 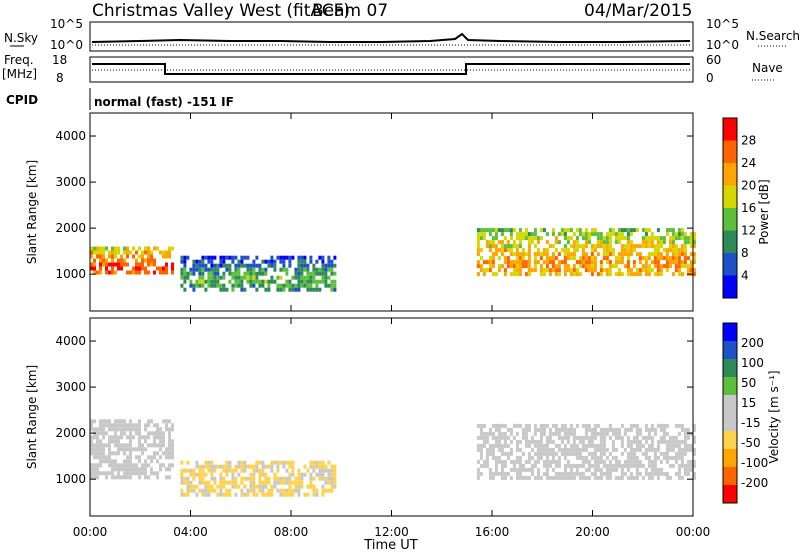 I want to click on y-tick-label: 2000, so click(x=70, y=228).